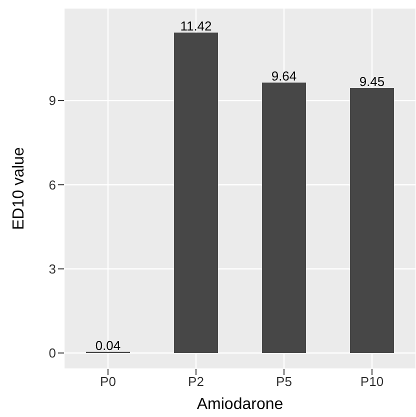 This screenshot has width=416, height=417. I want to click on data-label: 0.04, so click(108, 345).